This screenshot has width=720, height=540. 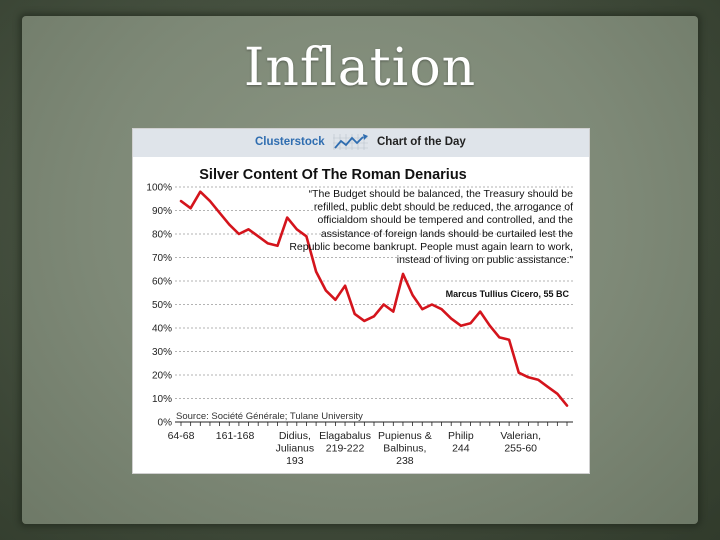 What do you see at coordinates (333, 175) in the screenshot?
I see `chart-title: Silver Content Of The Roman Denarius` at bounding box center [333, 175].